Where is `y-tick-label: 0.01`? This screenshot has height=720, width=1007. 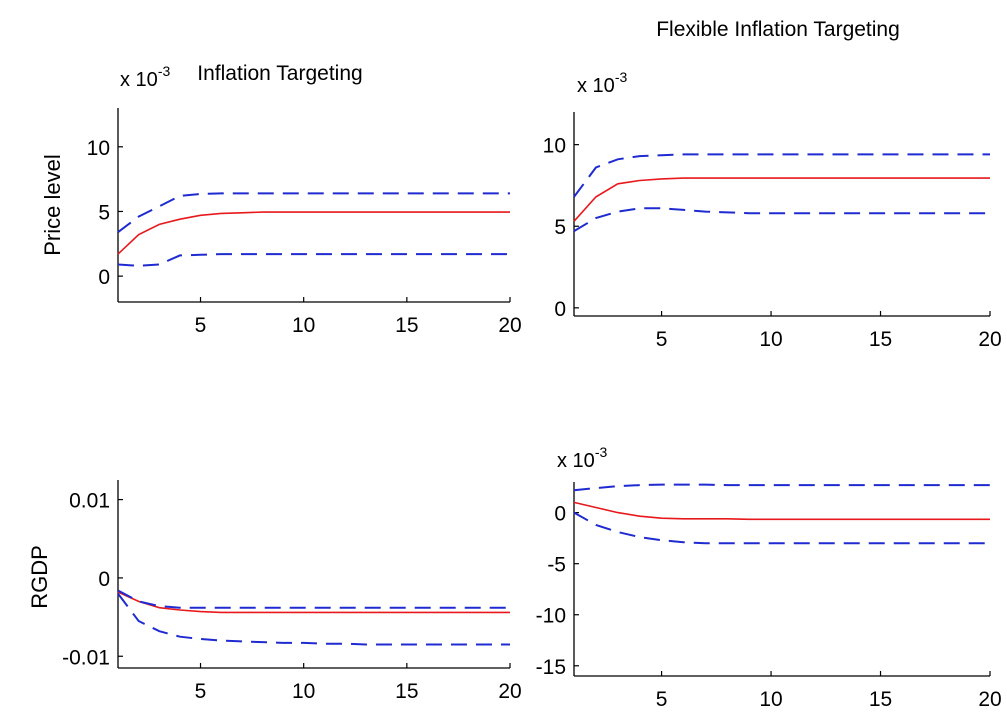 y-tick-label: 0.01 is located at coordinates (89, 501).